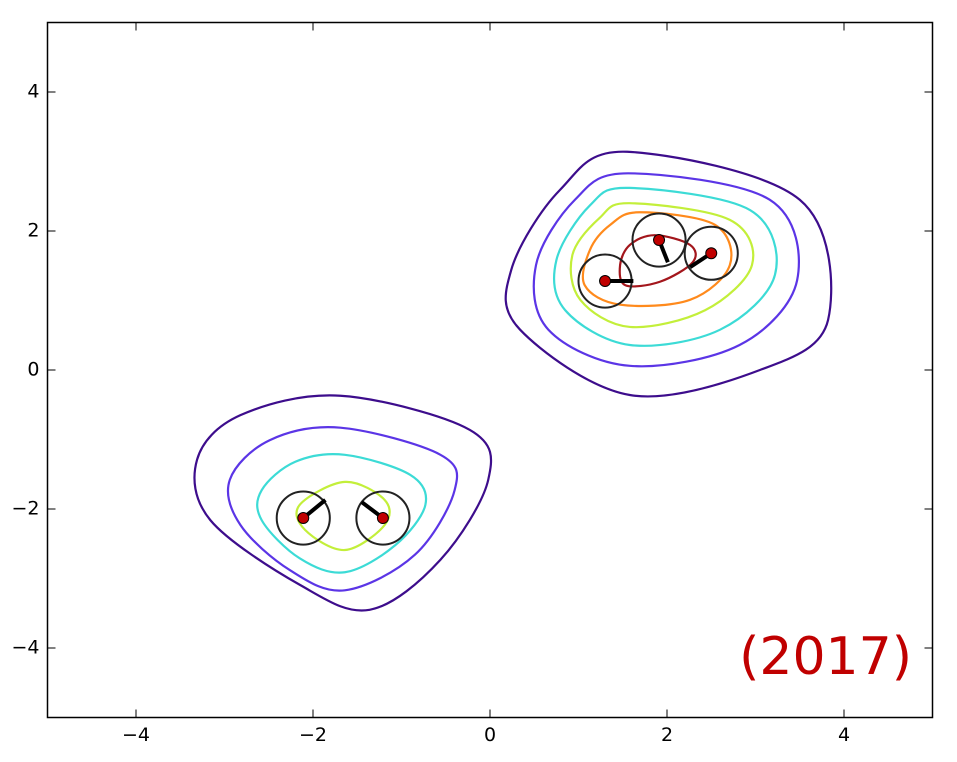  What do you see at coordinates (825, 657) in the screenshot?
I see `annotation: (2017)` at bounding box center [825, 657].